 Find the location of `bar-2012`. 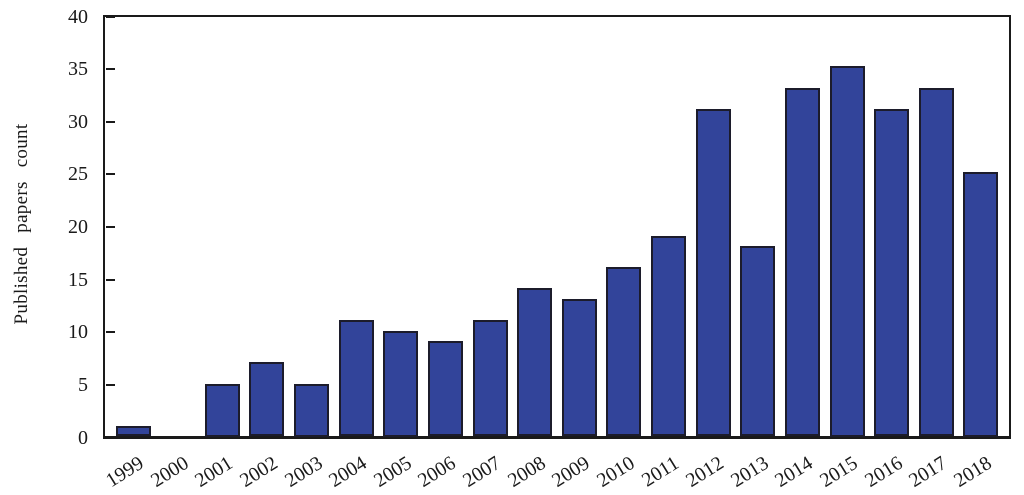

bar-2012 is located at coordinates (713, 272).